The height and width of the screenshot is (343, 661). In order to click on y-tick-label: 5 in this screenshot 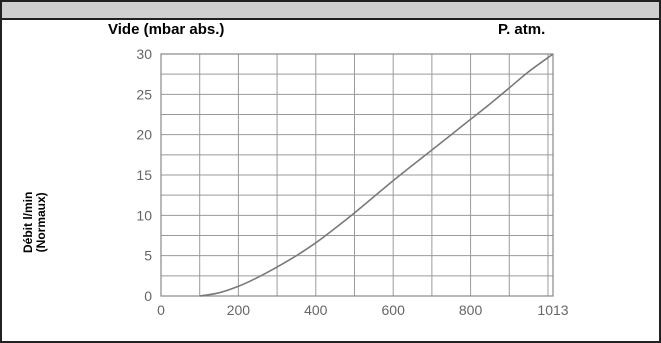, I will do `click(148, 256)`.